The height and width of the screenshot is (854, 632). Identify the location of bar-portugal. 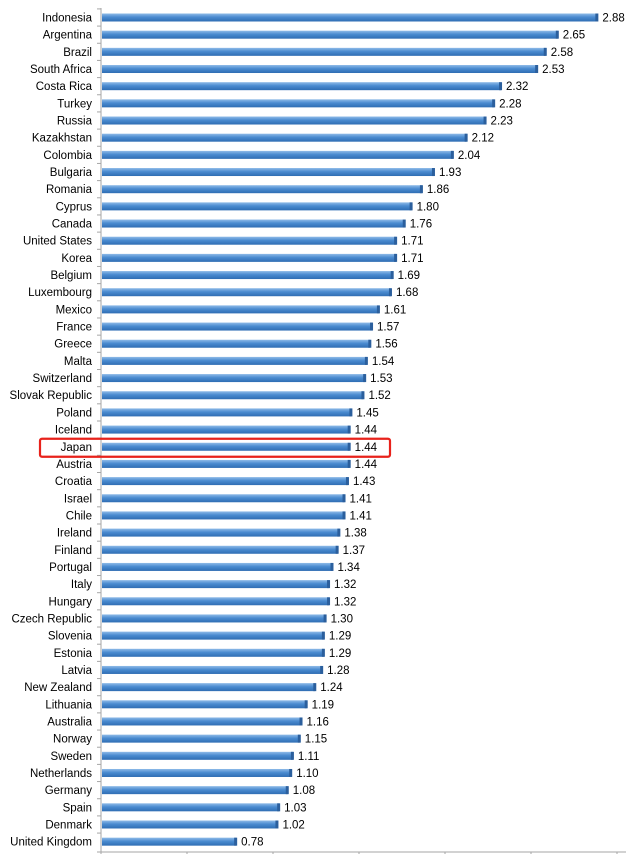
(218, 566).